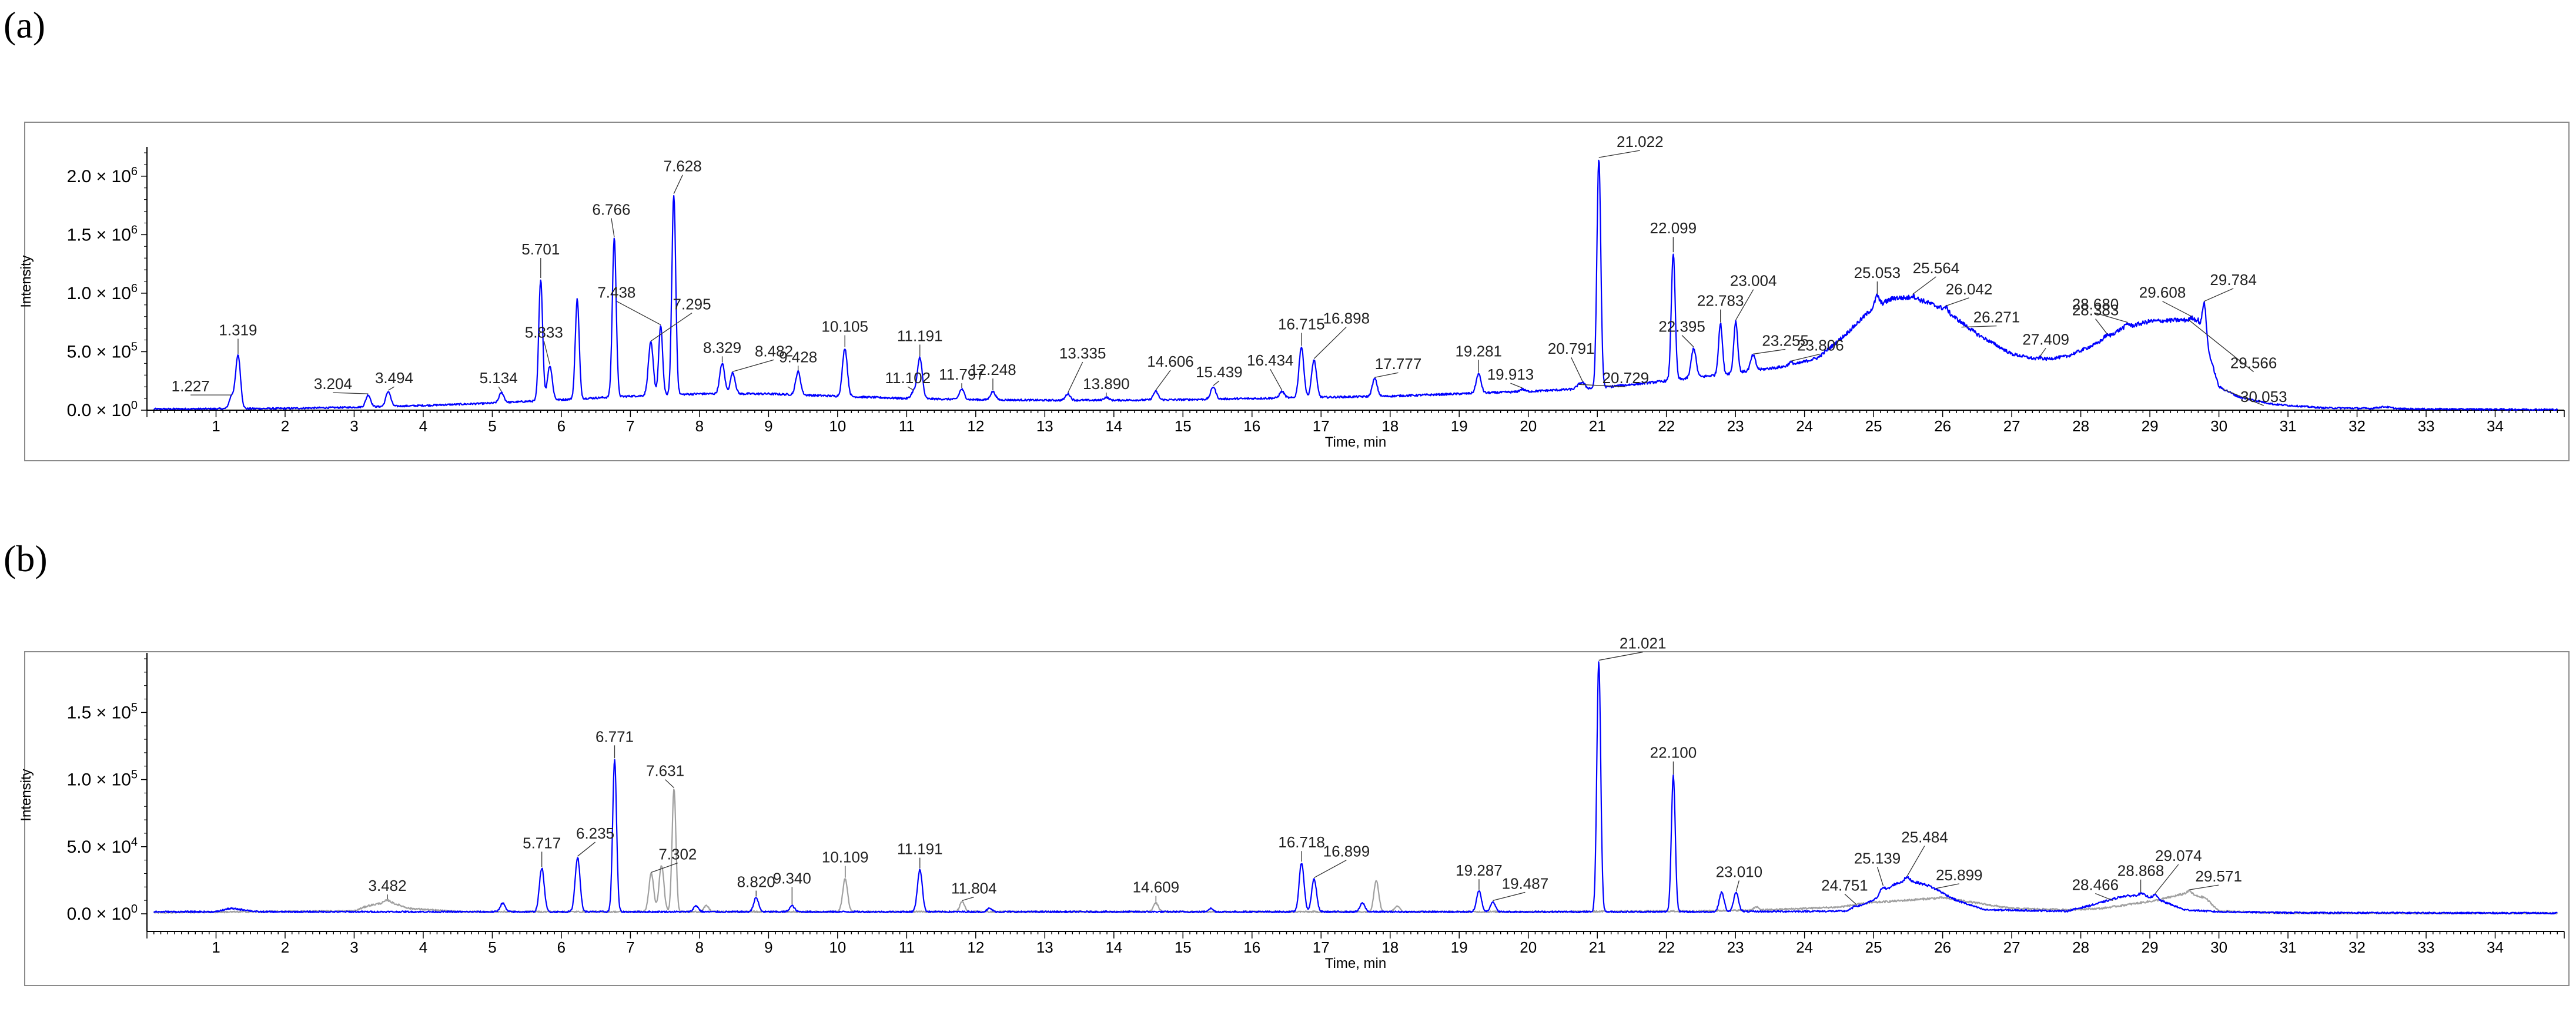  Describe the element at coordinates (699, 426) in the screenshot. I see `x-tick-label: 8` at that location.